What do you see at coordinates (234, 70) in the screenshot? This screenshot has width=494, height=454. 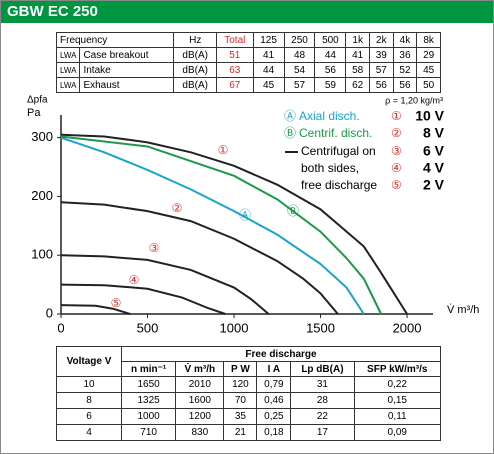 I see `cell: 63` at bounding box center [234, 70].